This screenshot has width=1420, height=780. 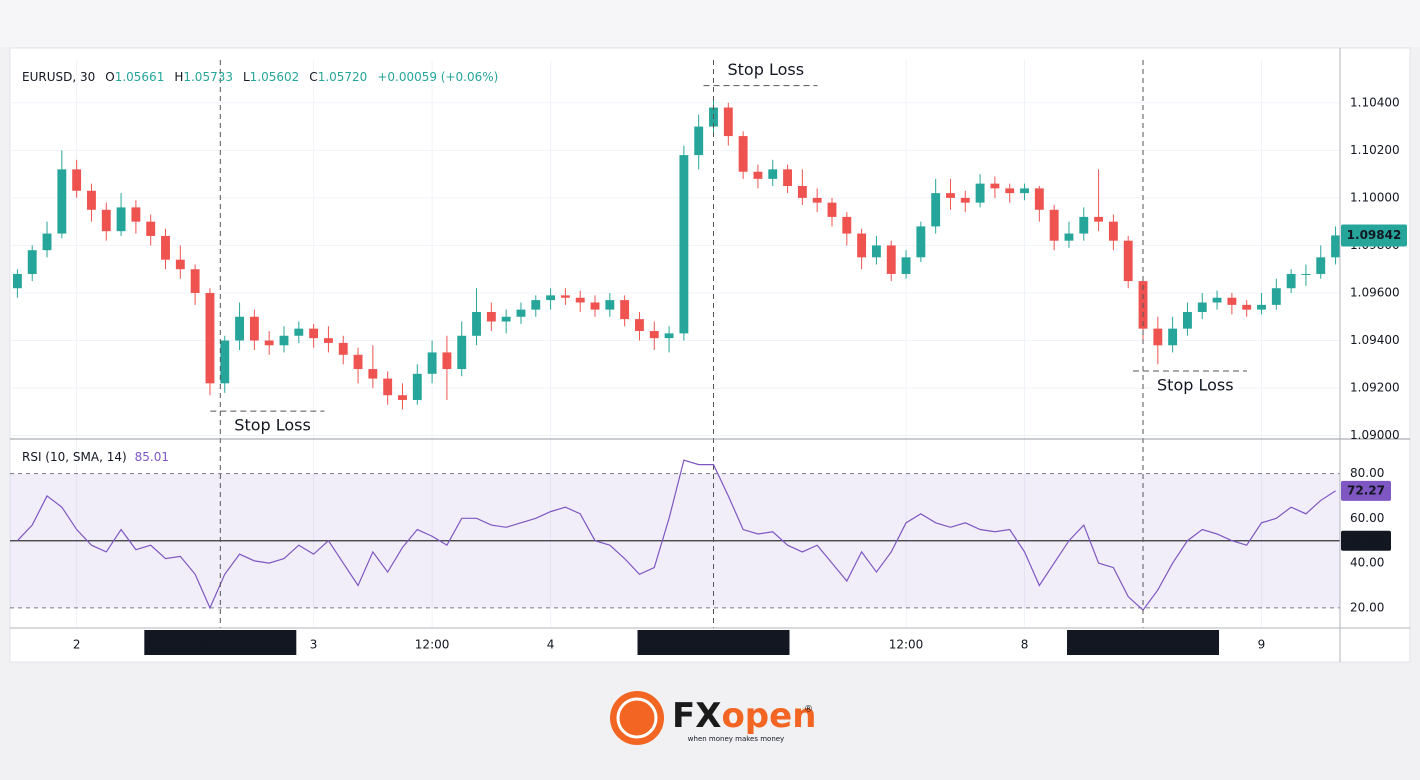 What do you see at coordinates (1375, 388) in the screenshot?
I see `y-tick-label: 1.09200` at bounding box center [1375, 388].